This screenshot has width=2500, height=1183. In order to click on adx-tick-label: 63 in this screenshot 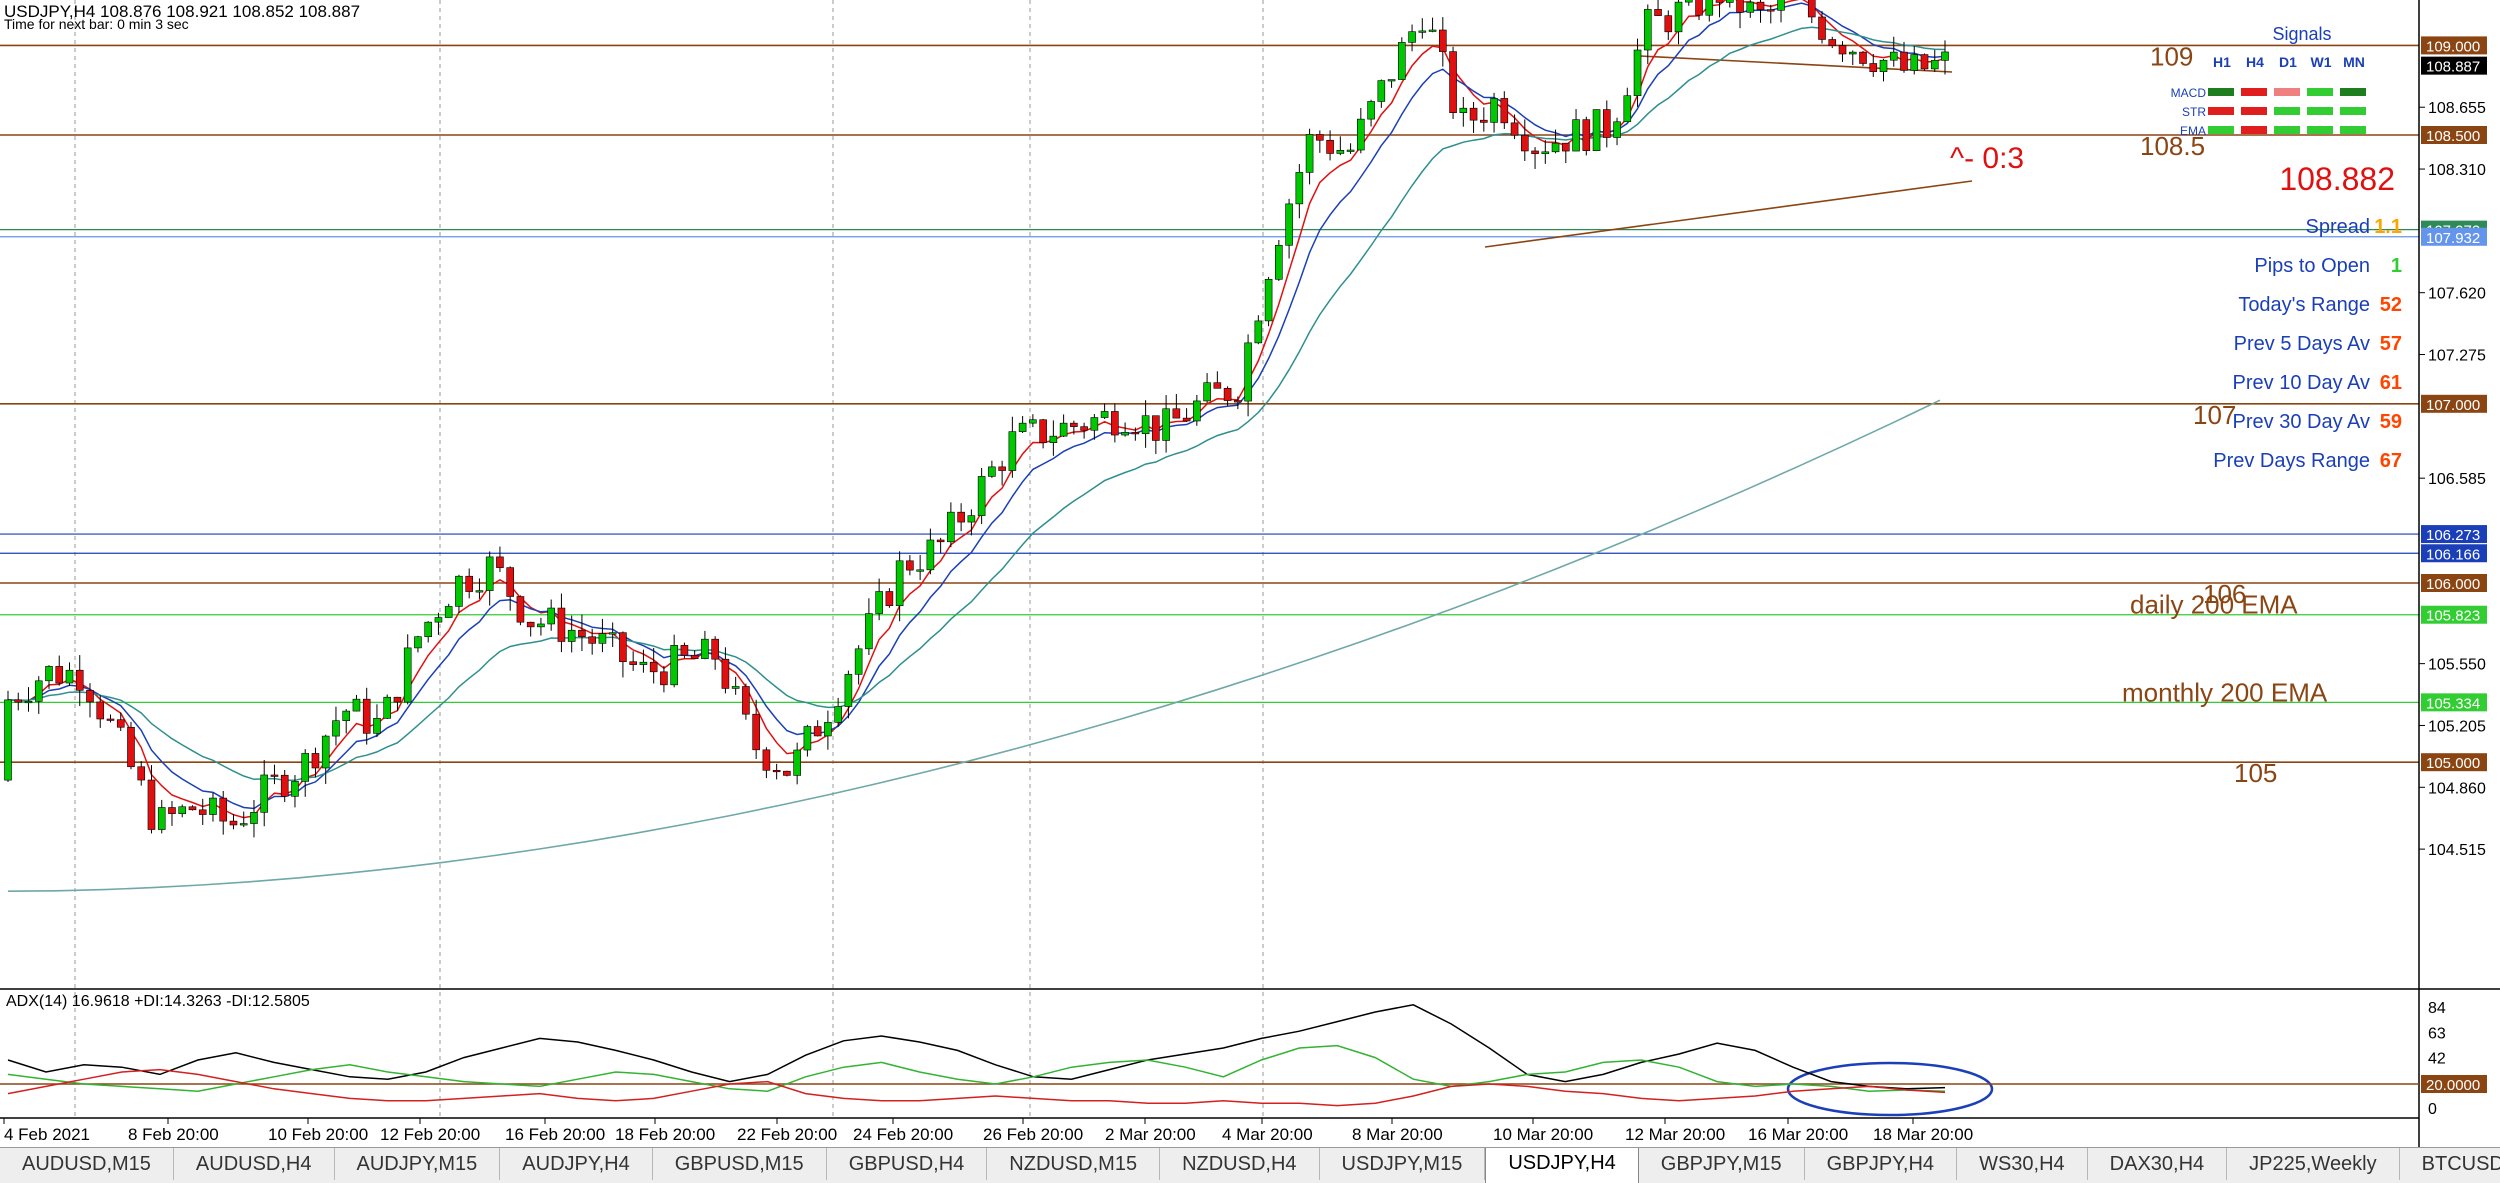, I will do `click(2437, 1033)`.